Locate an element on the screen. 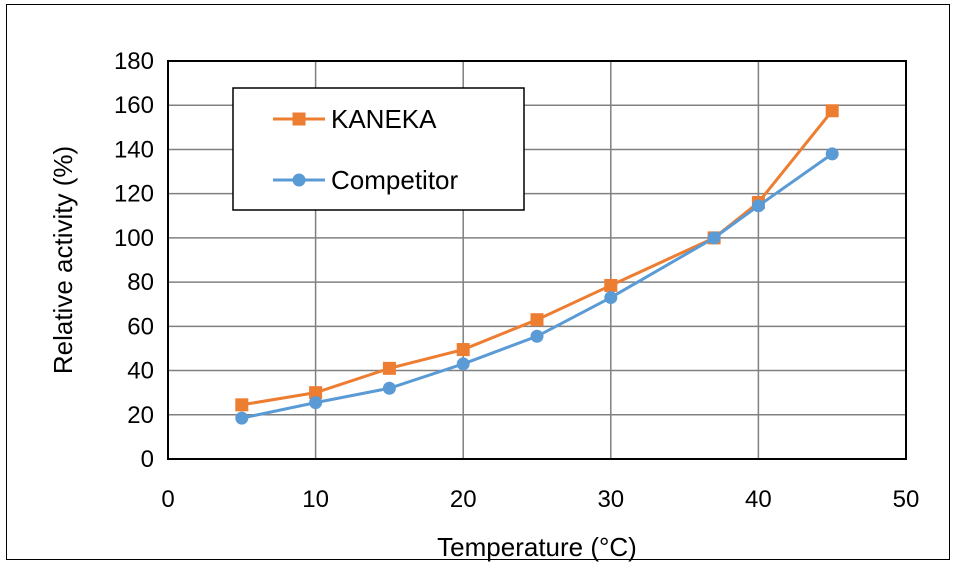  legend-item: Competitor is located at coordinates (365, 180).